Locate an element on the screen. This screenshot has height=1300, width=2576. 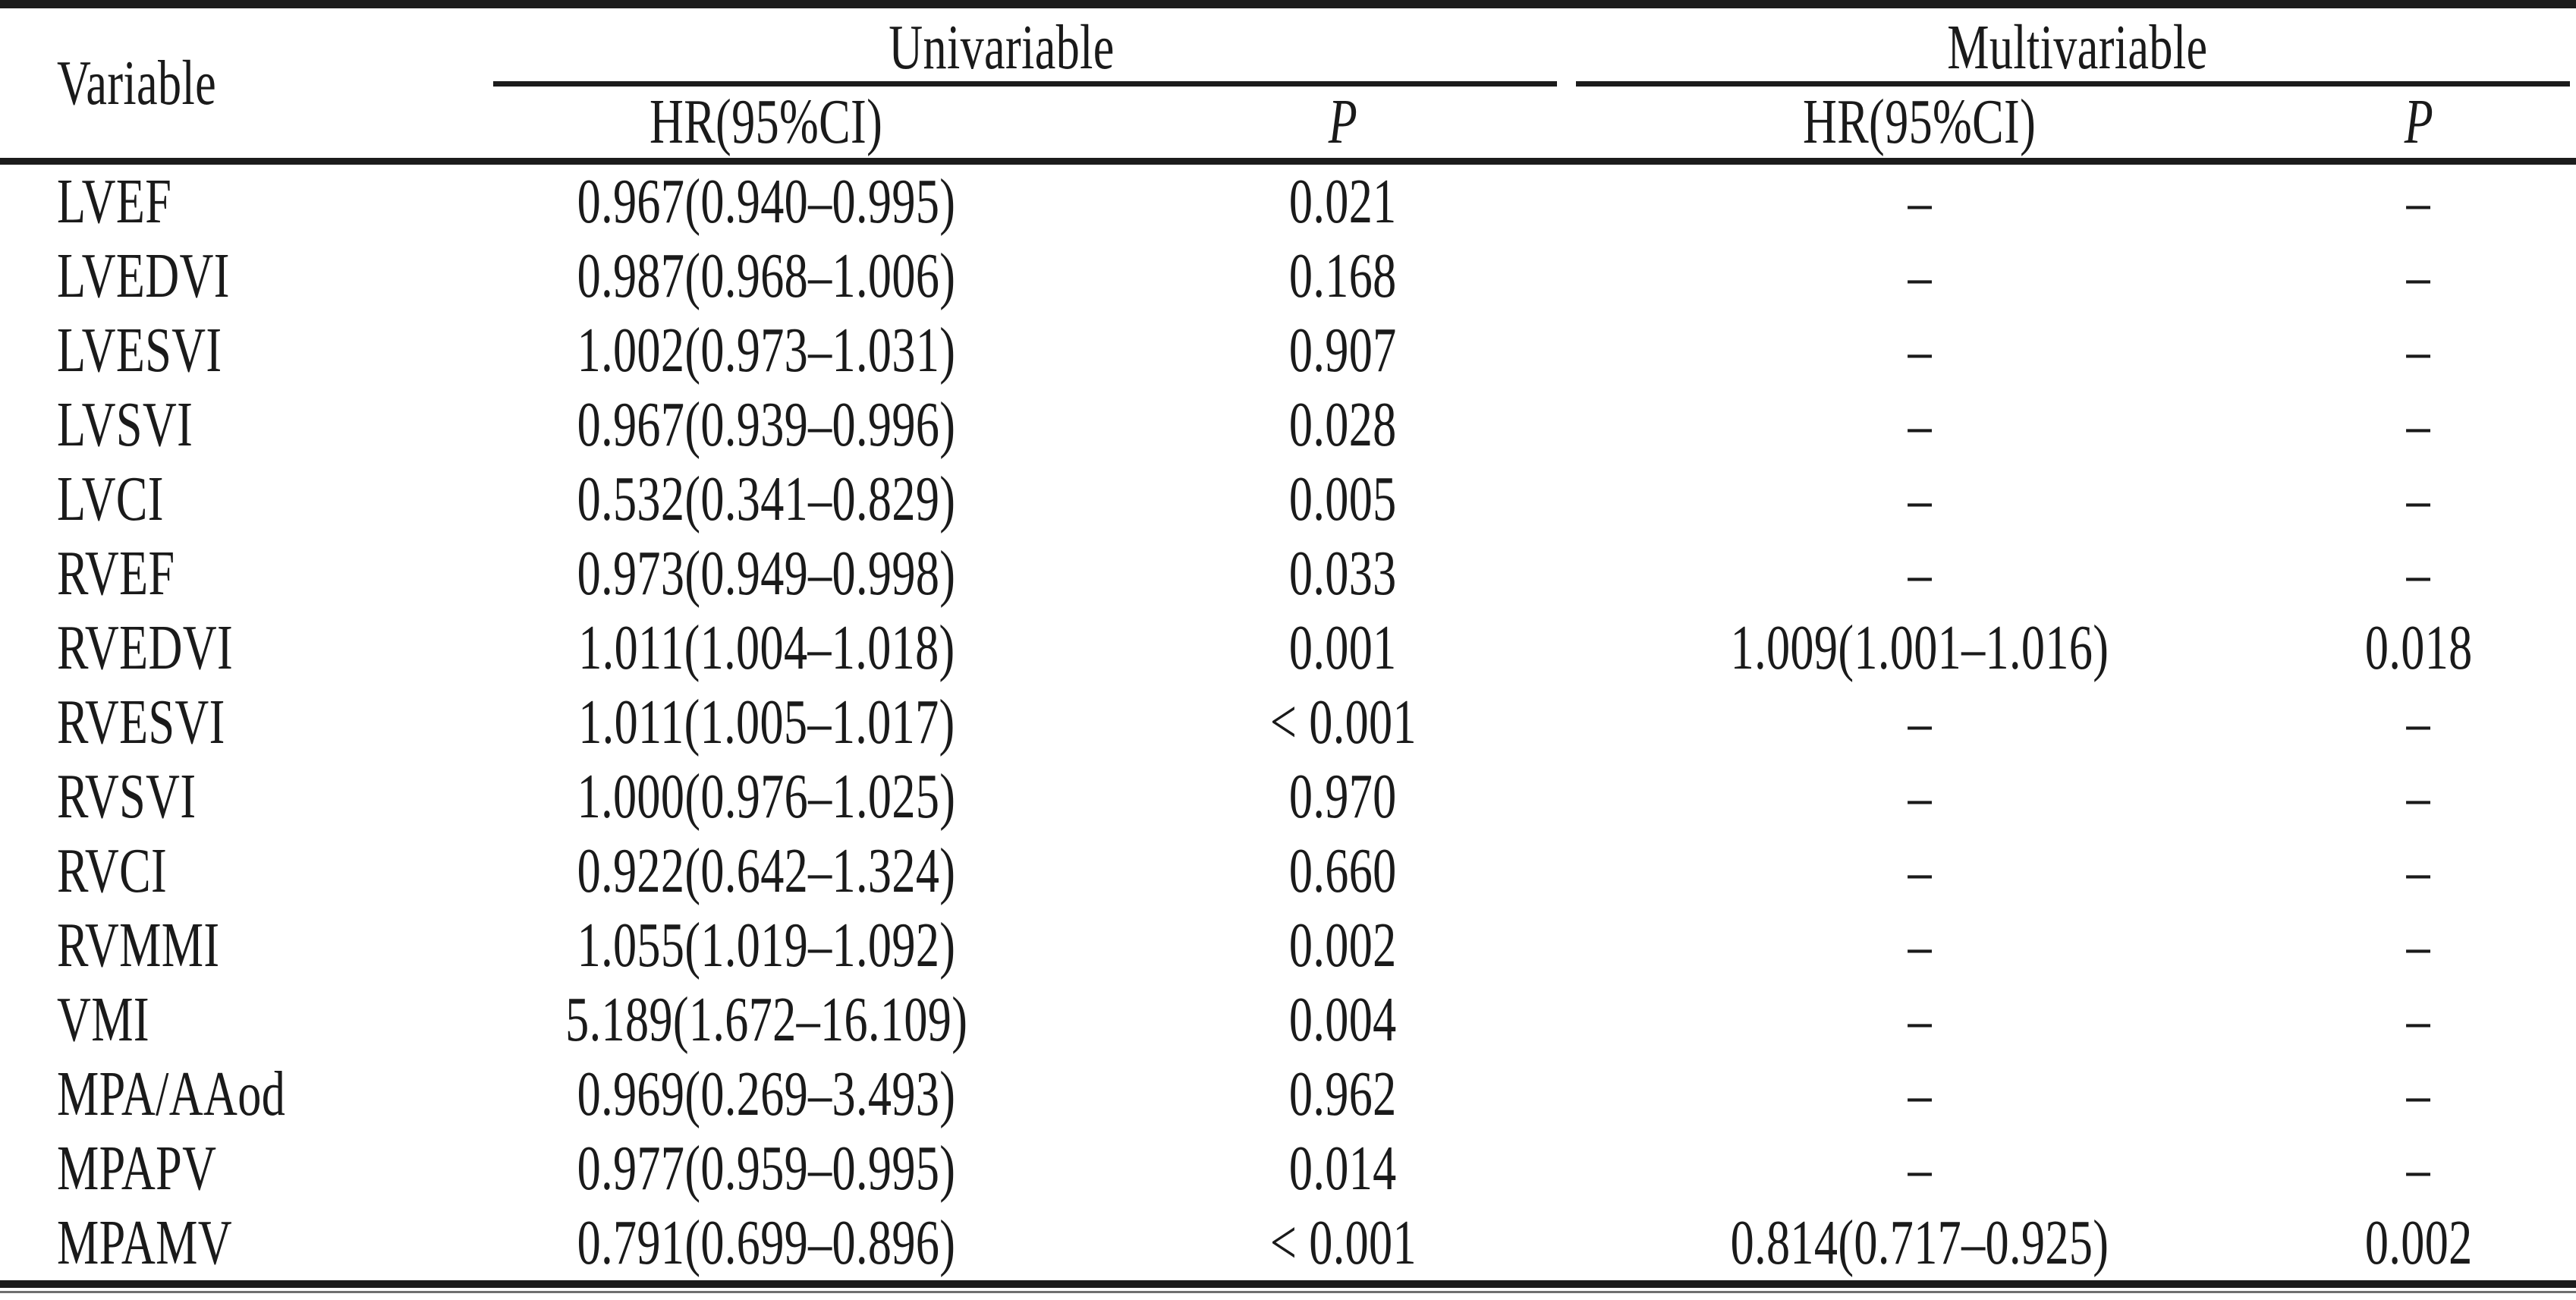
univariable-p-cell: 0.001 is located at coordinates (1343, 648).